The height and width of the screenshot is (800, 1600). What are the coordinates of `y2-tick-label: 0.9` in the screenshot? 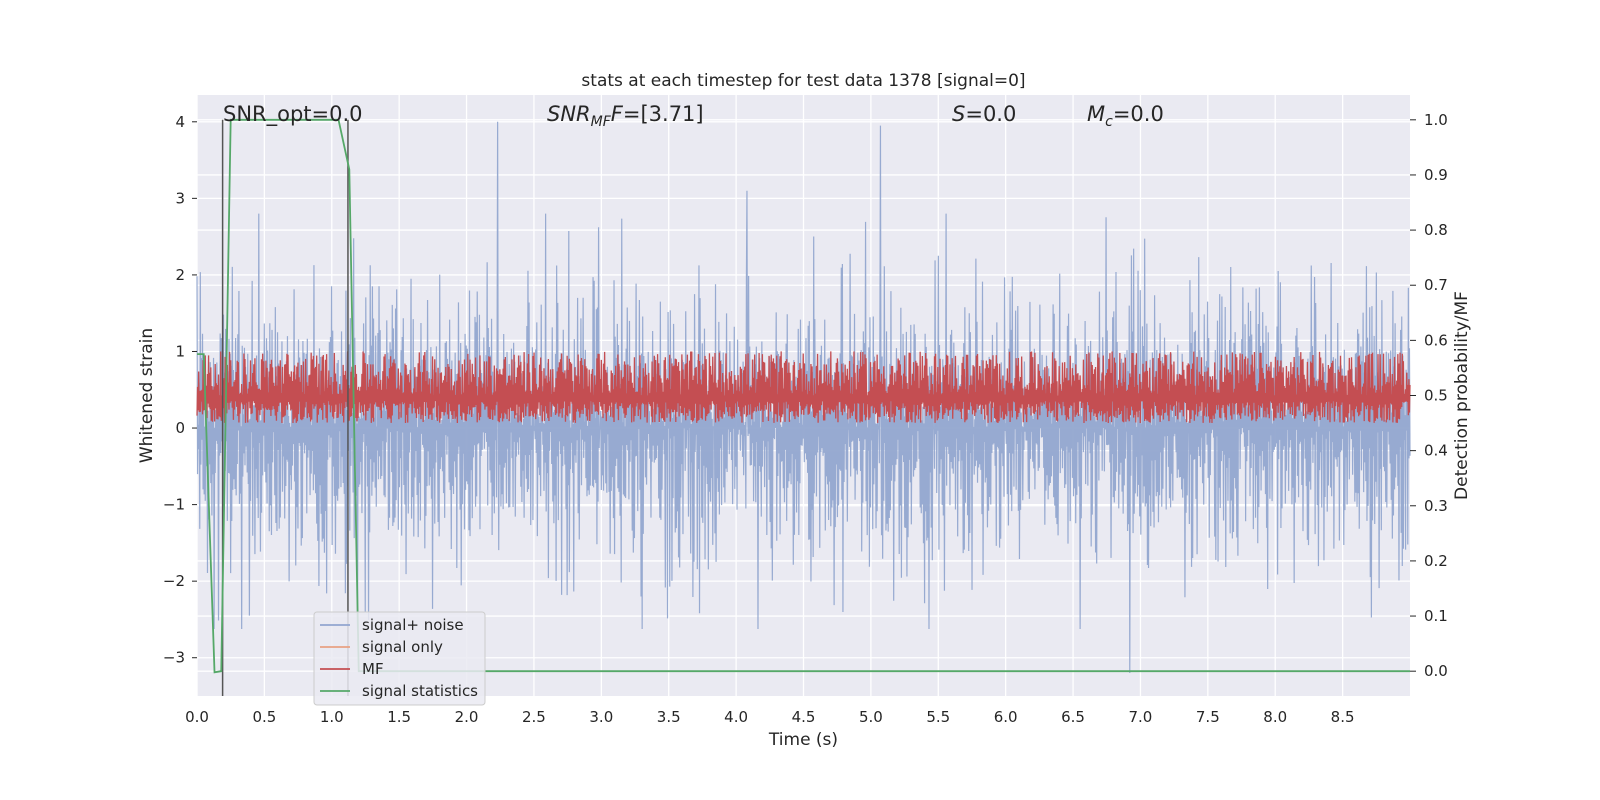 It's located at (1436, 175).